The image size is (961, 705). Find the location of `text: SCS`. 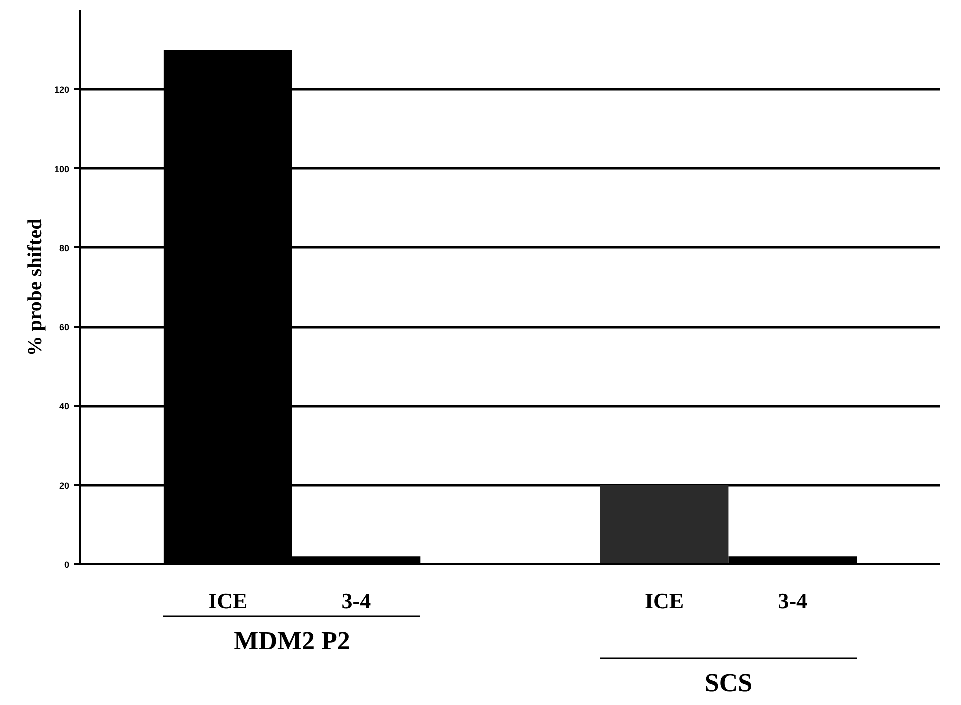

text: SCS is located at coordinates (728, 683).